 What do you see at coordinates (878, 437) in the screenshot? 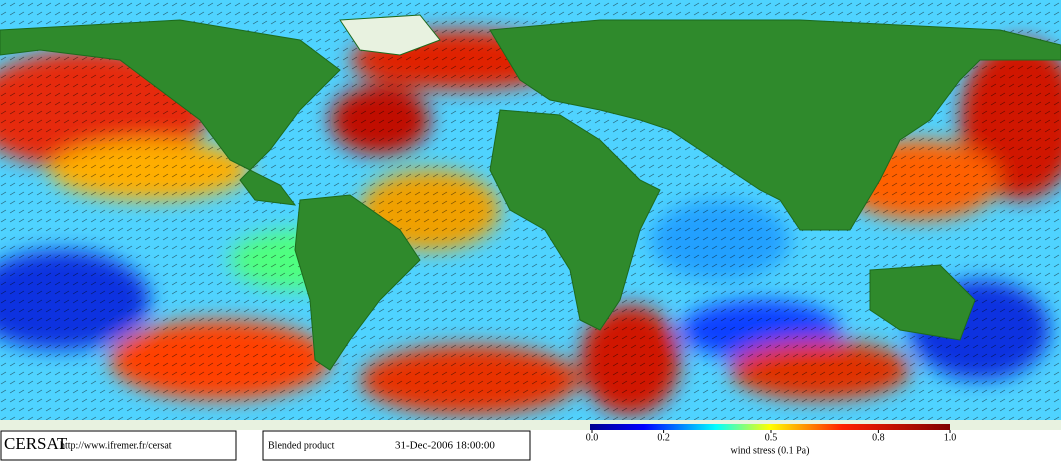
I see `colorbar-tick-label: 0.8` at bounding box center [878, 437].